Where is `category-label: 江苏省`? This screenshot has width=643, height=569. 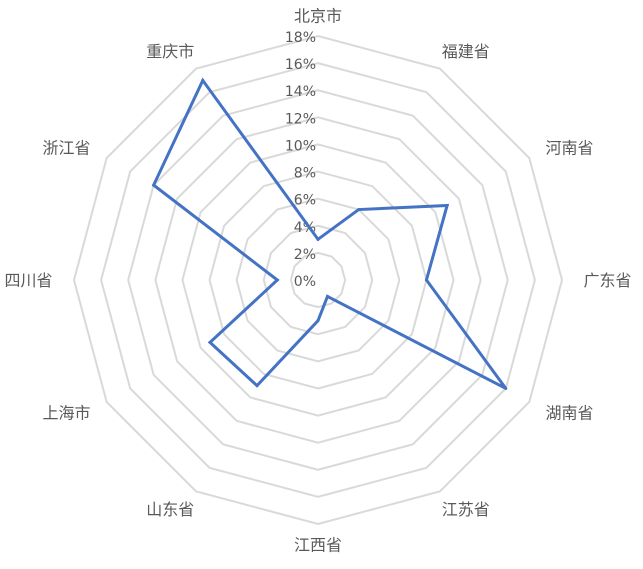 category-label: 江苏省 is located at coordinates (466, 509).